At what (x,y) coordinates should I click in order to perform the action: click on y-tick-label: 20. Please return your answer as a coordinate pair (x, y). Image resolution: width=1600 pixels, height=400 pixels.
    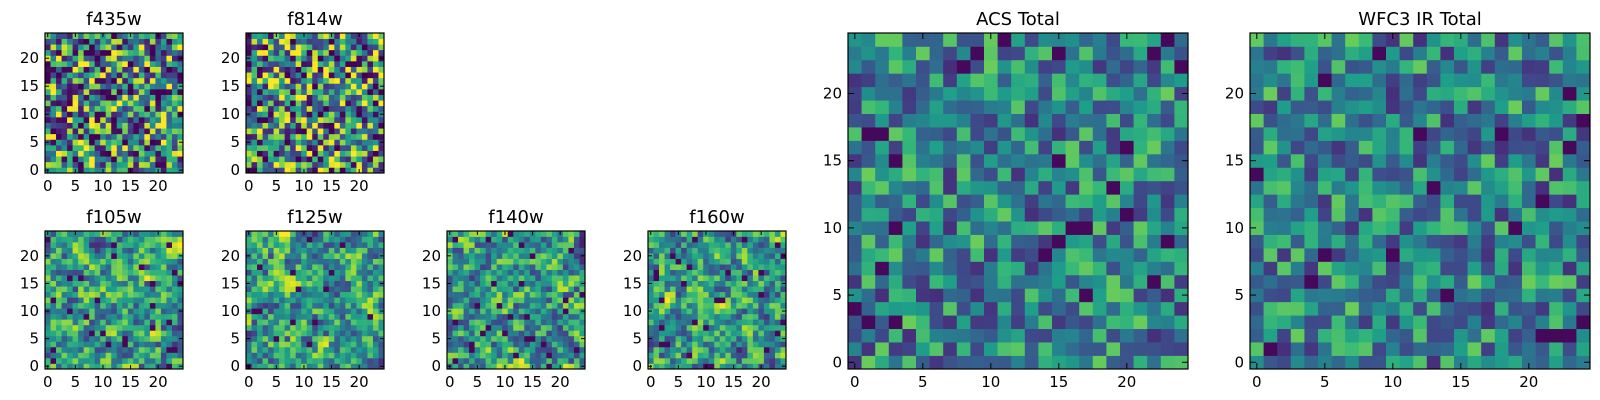
    Looking at the image, I should click on (29, 256).